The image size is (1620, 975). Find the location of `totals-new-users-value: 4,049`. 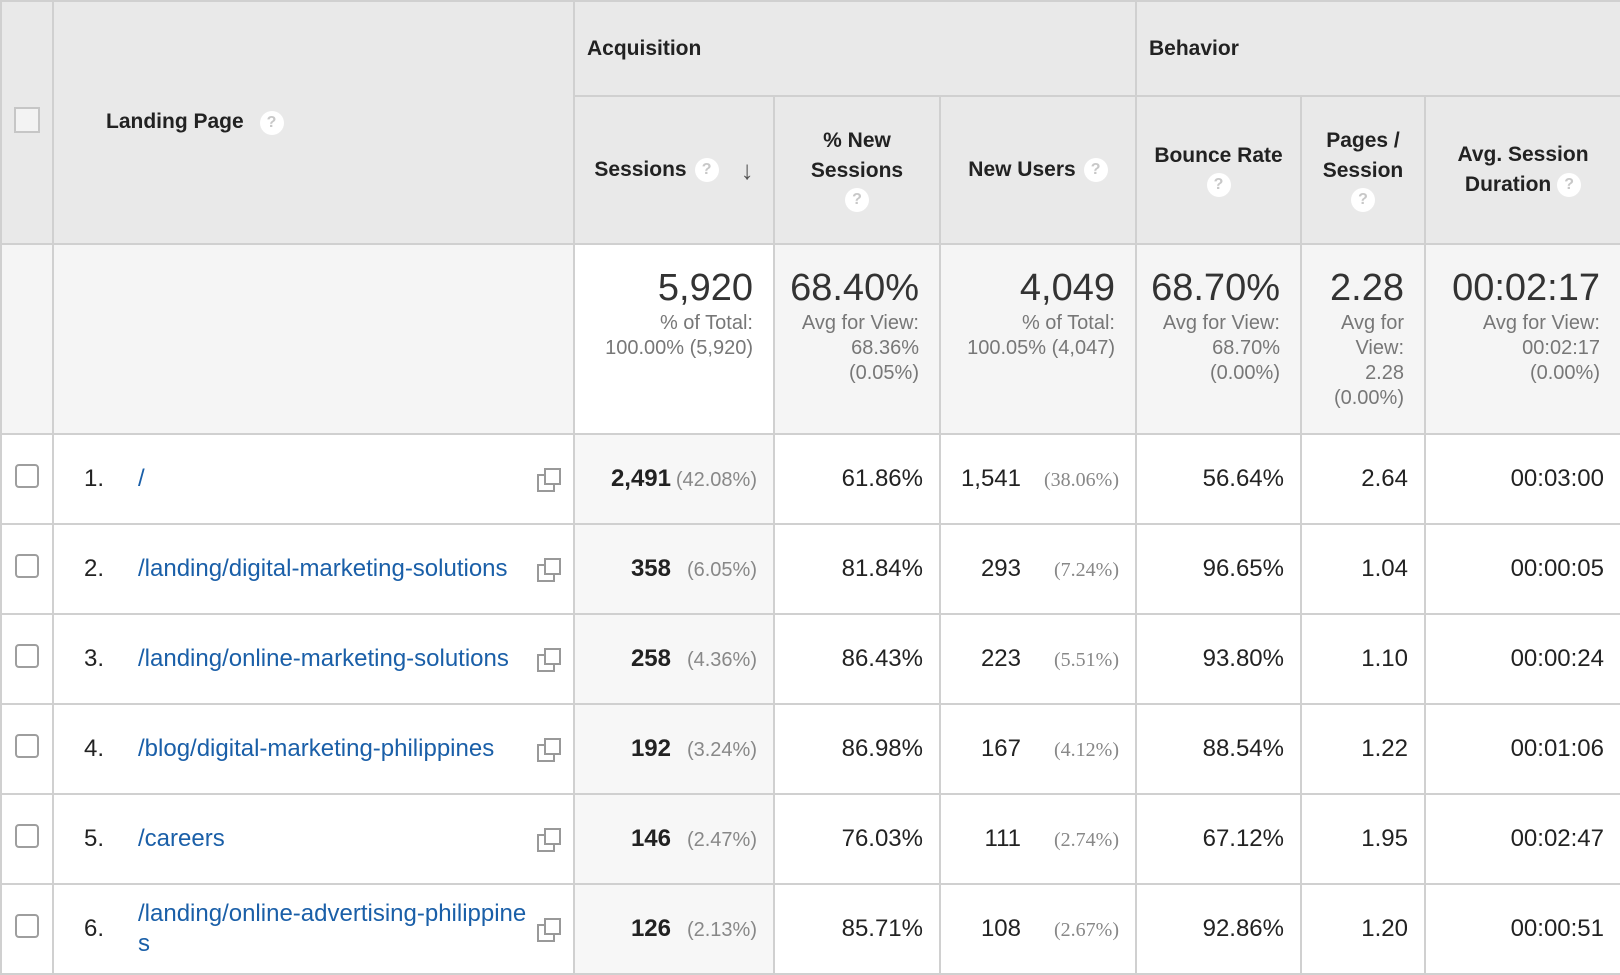

totals-new-users-value: 4,049 is located at coordinates (1067, 288).